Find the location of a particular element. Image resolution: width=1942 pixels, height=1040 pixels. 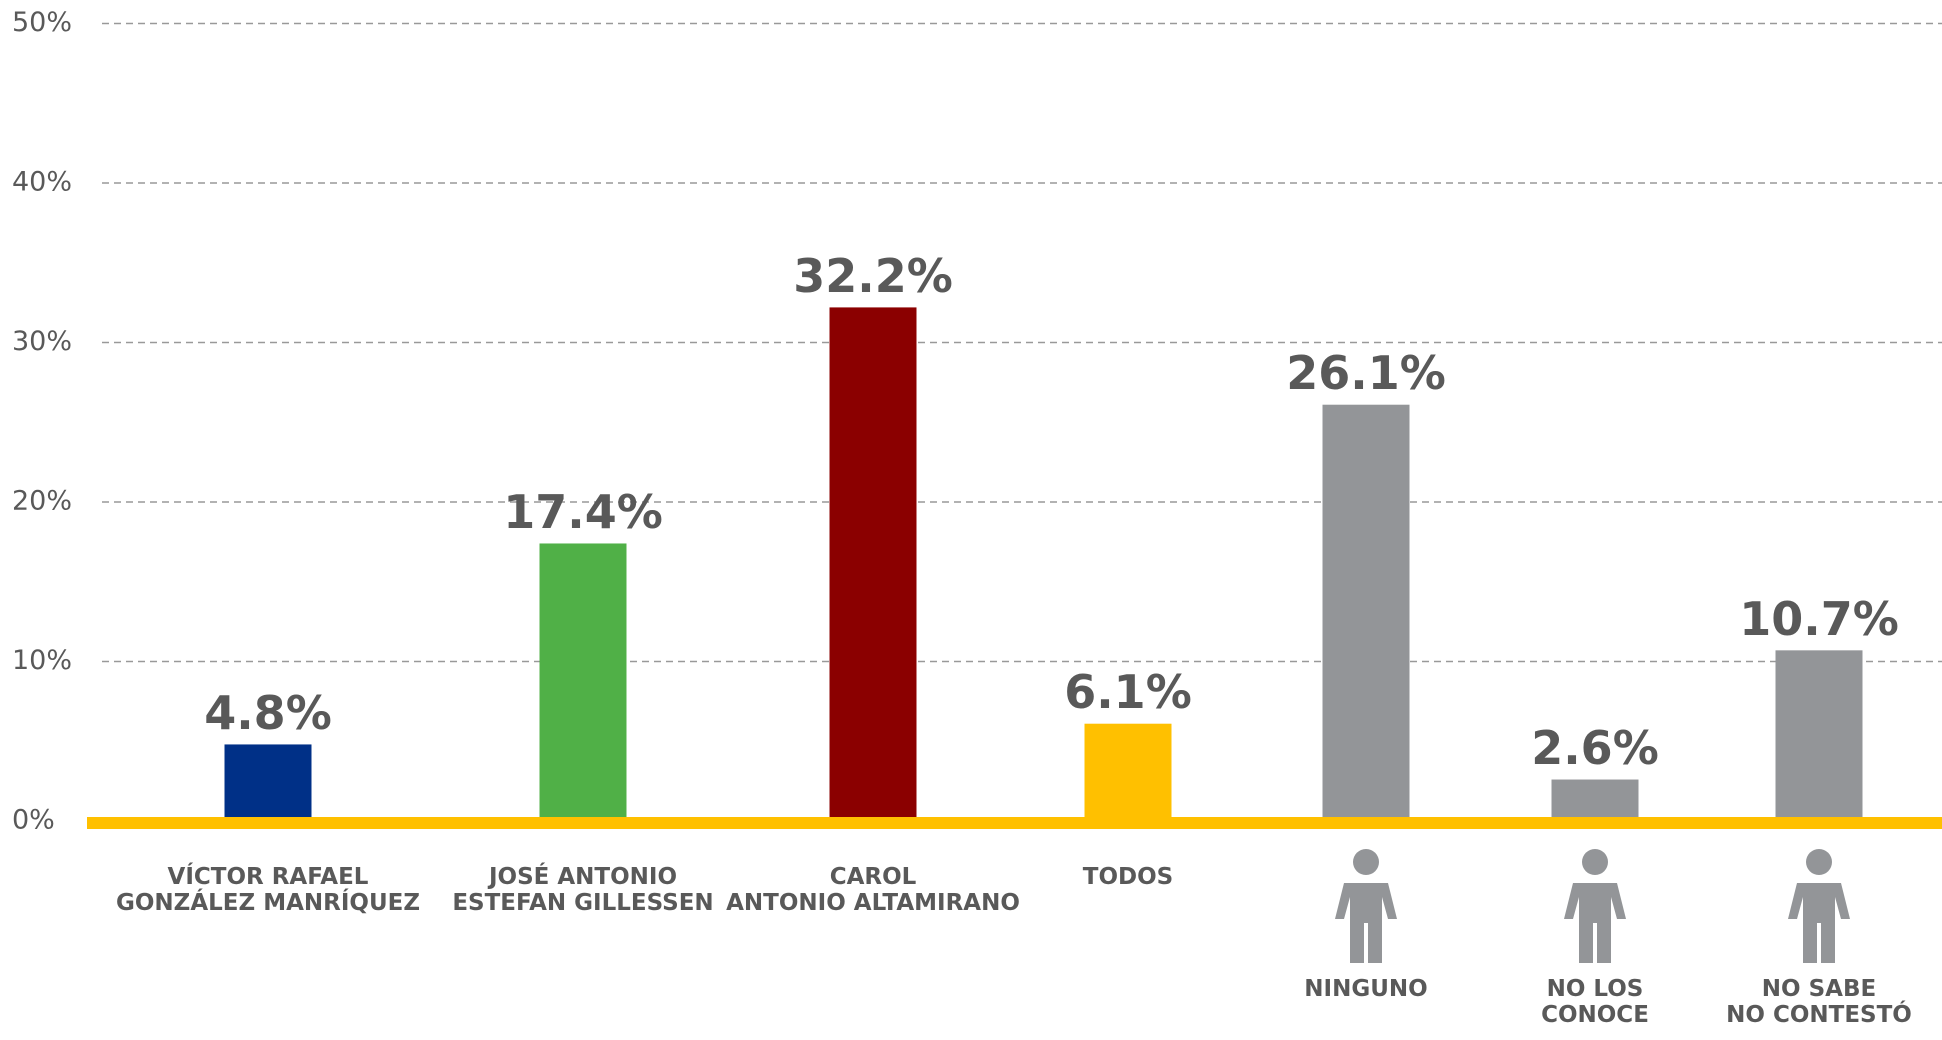

y-tick-label: 10% is located at coordinates (42, 660).